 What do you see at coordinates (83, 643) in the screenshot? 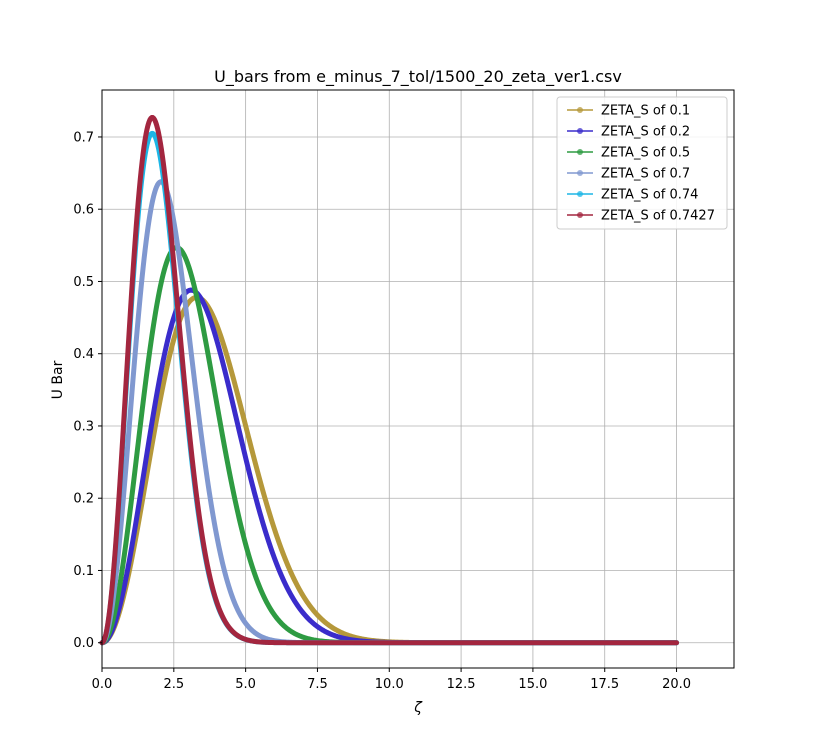
I see `y-tick-label: 0.0` at bounding box center [83, 643].